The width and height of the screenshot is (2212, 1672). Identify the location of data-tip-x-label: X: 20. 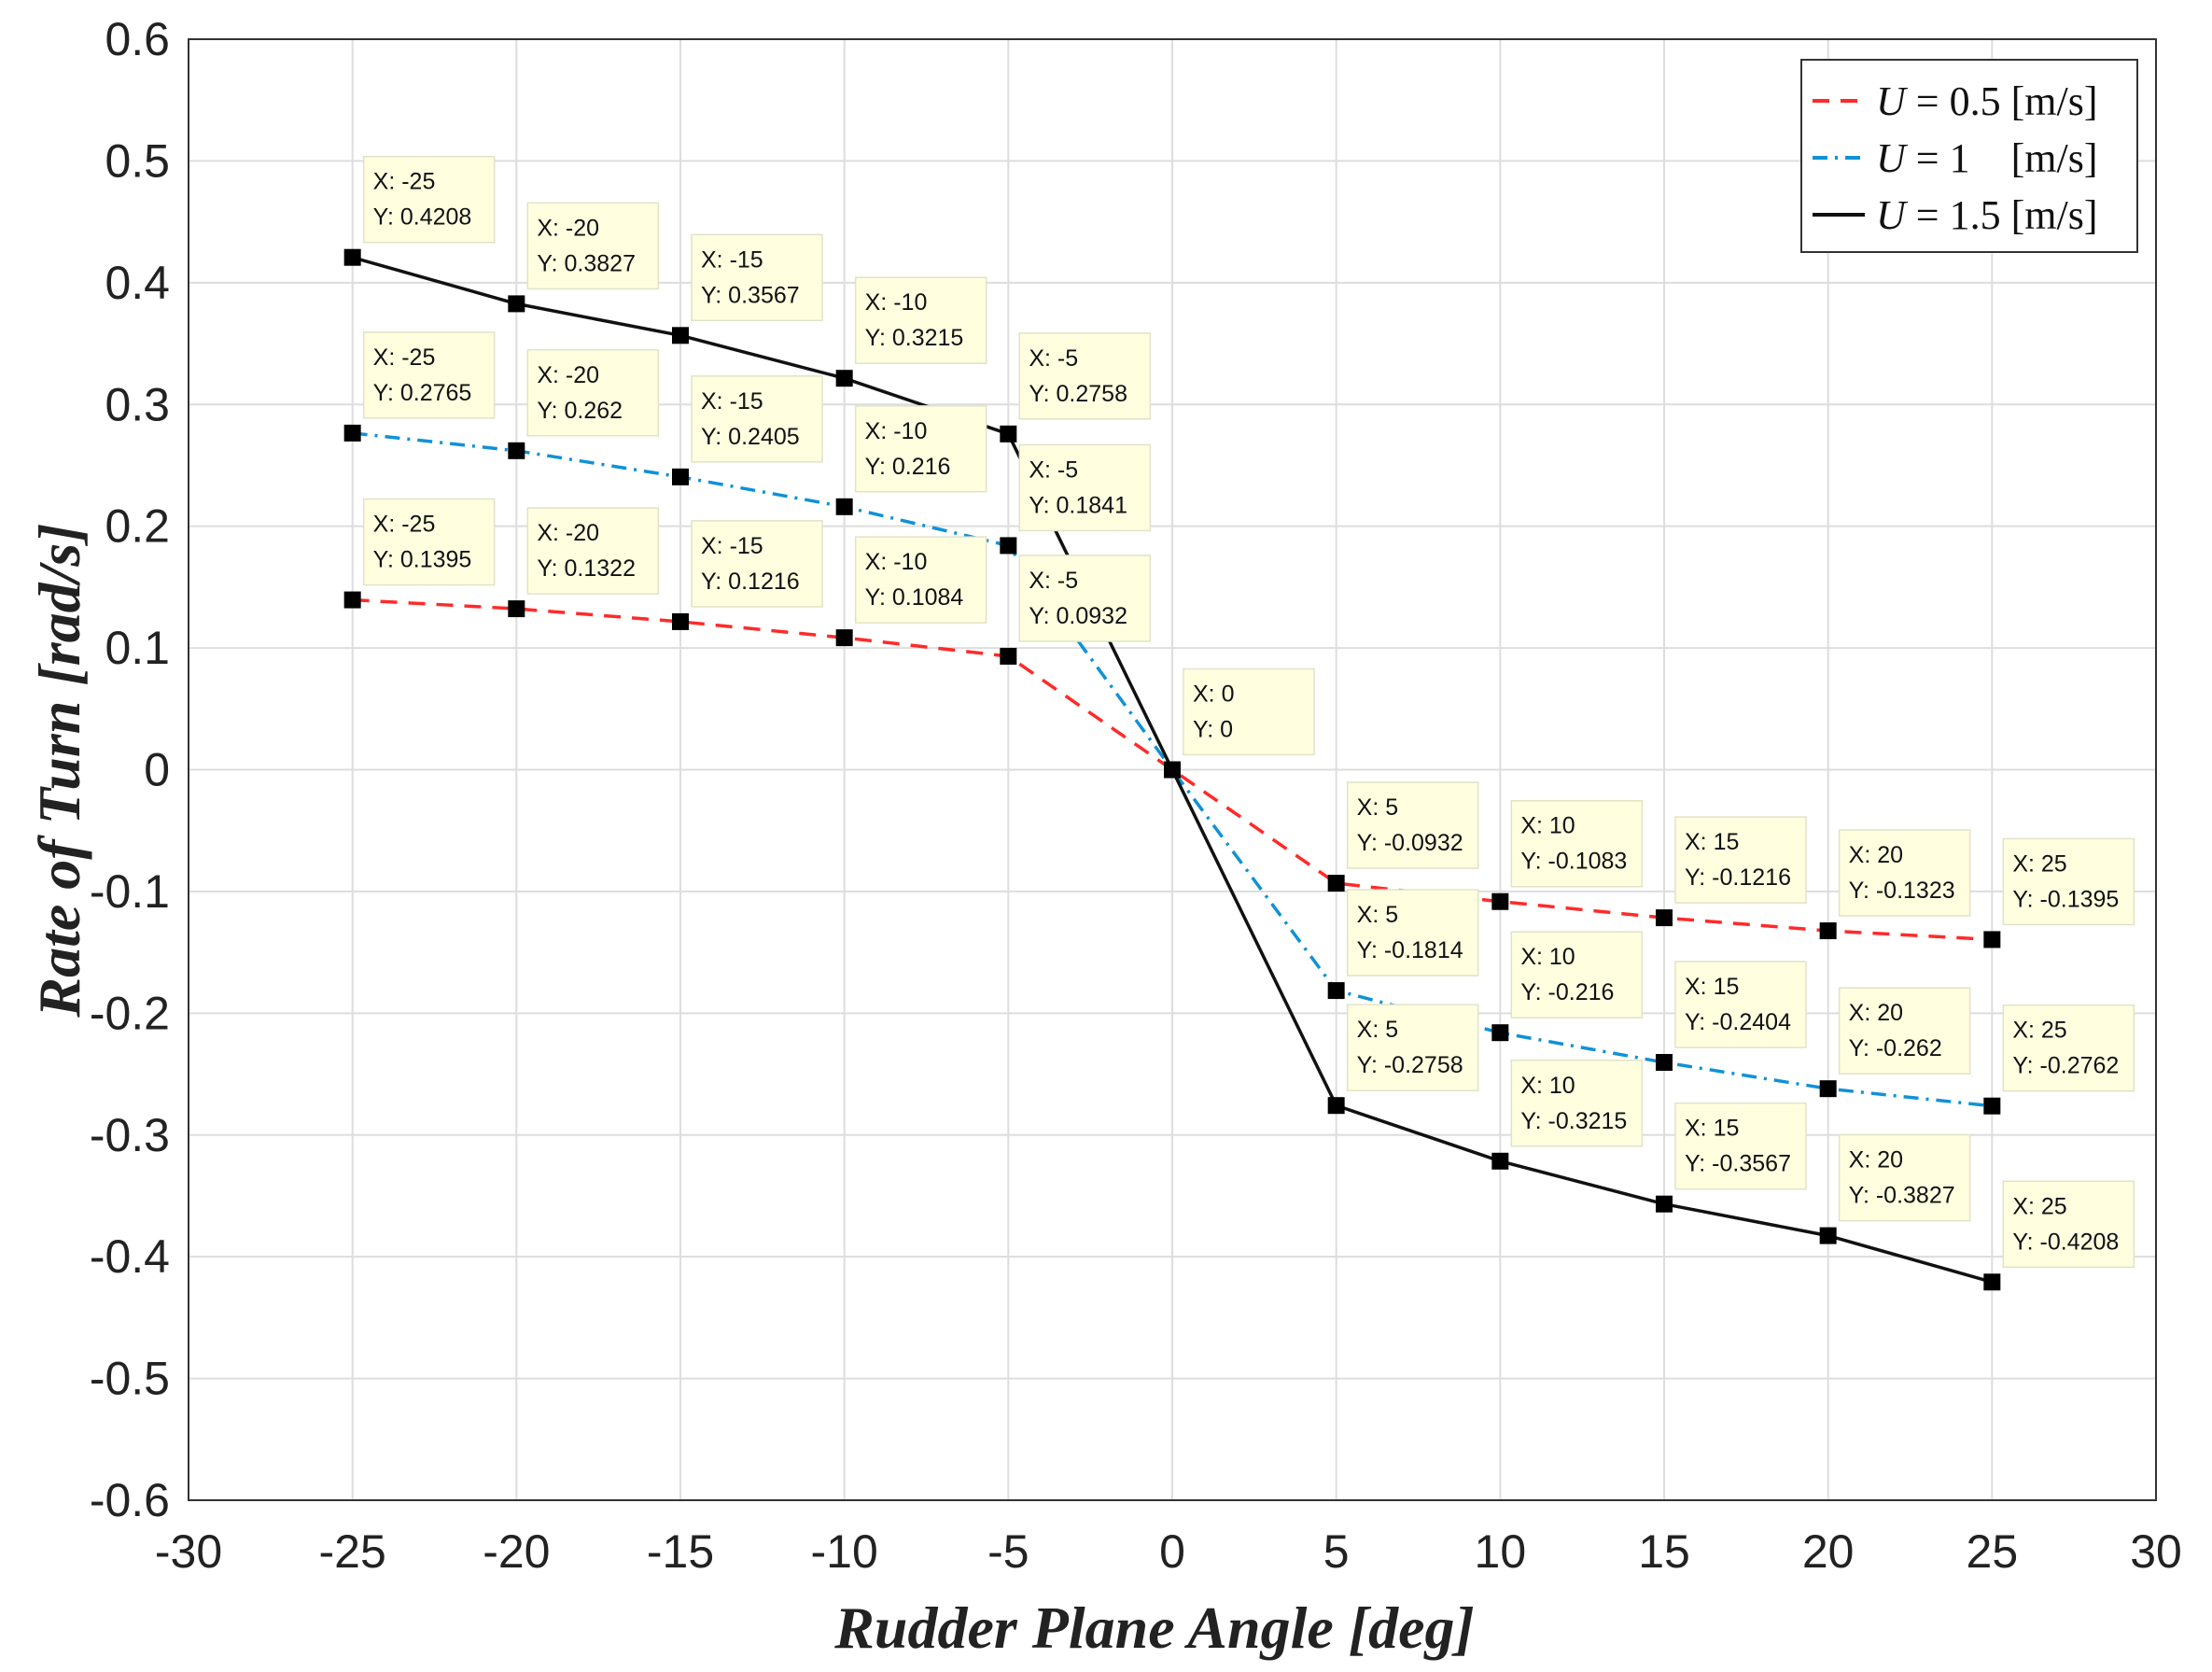
(1876, 1013).